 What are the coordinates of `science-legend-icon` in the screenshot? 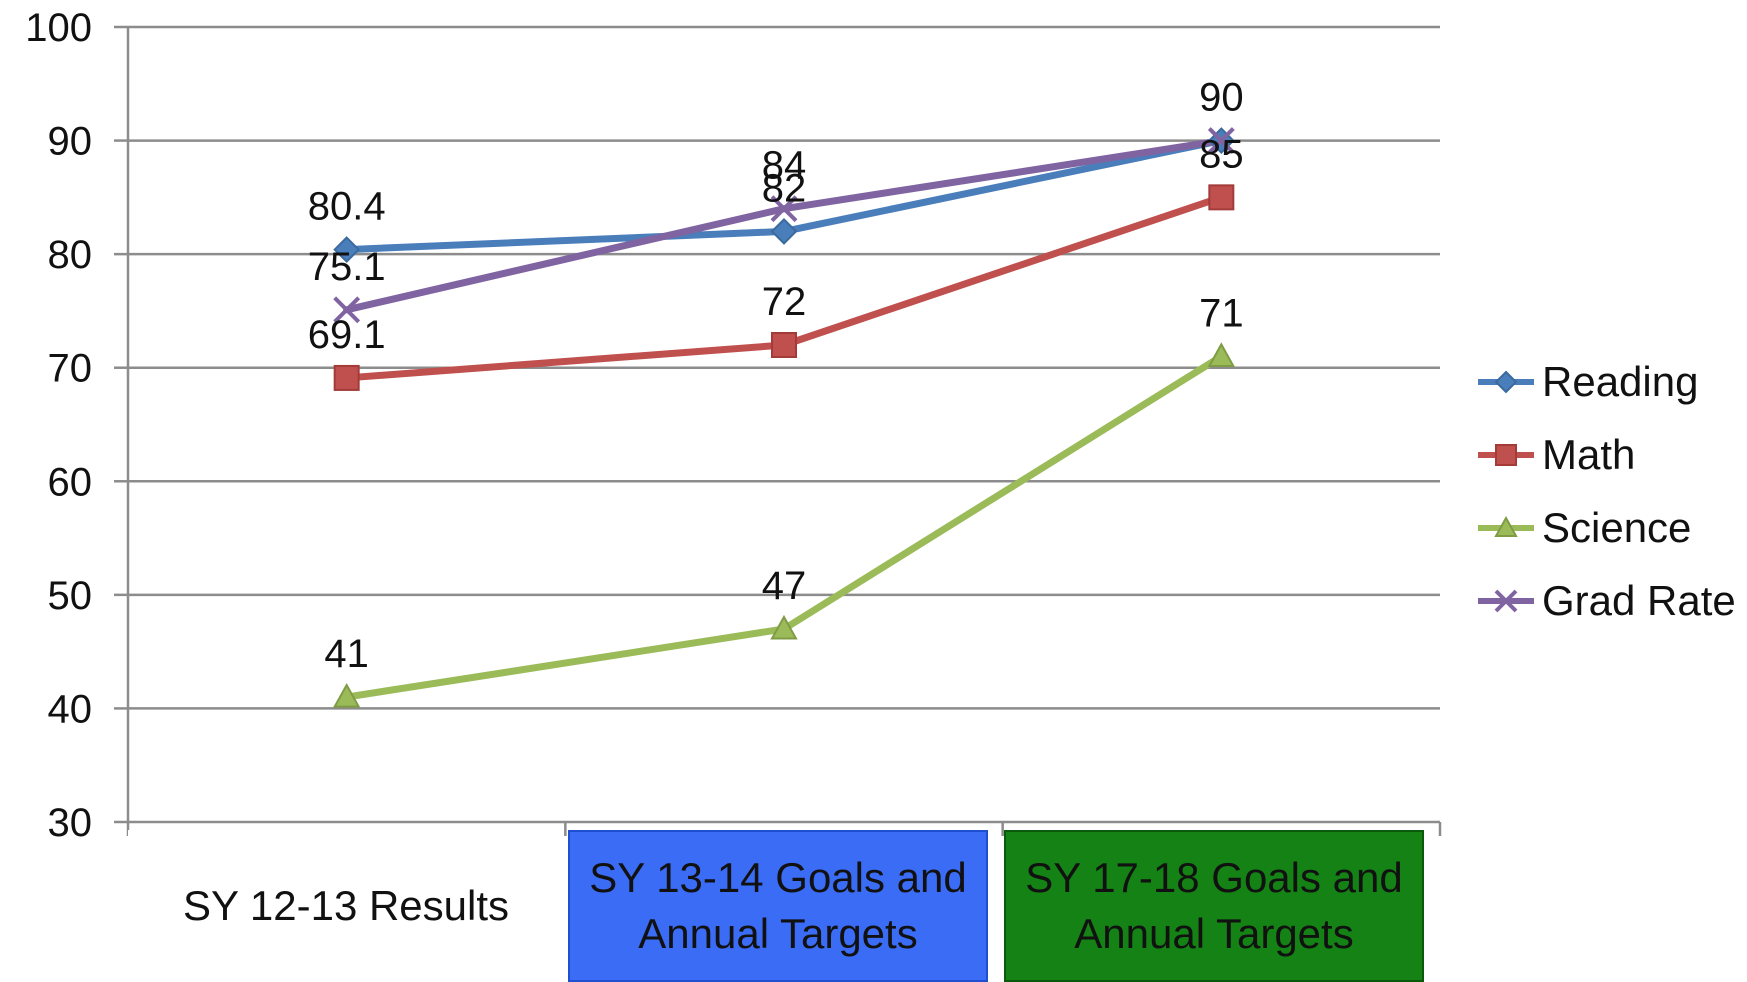 It's located at (1506, 526).